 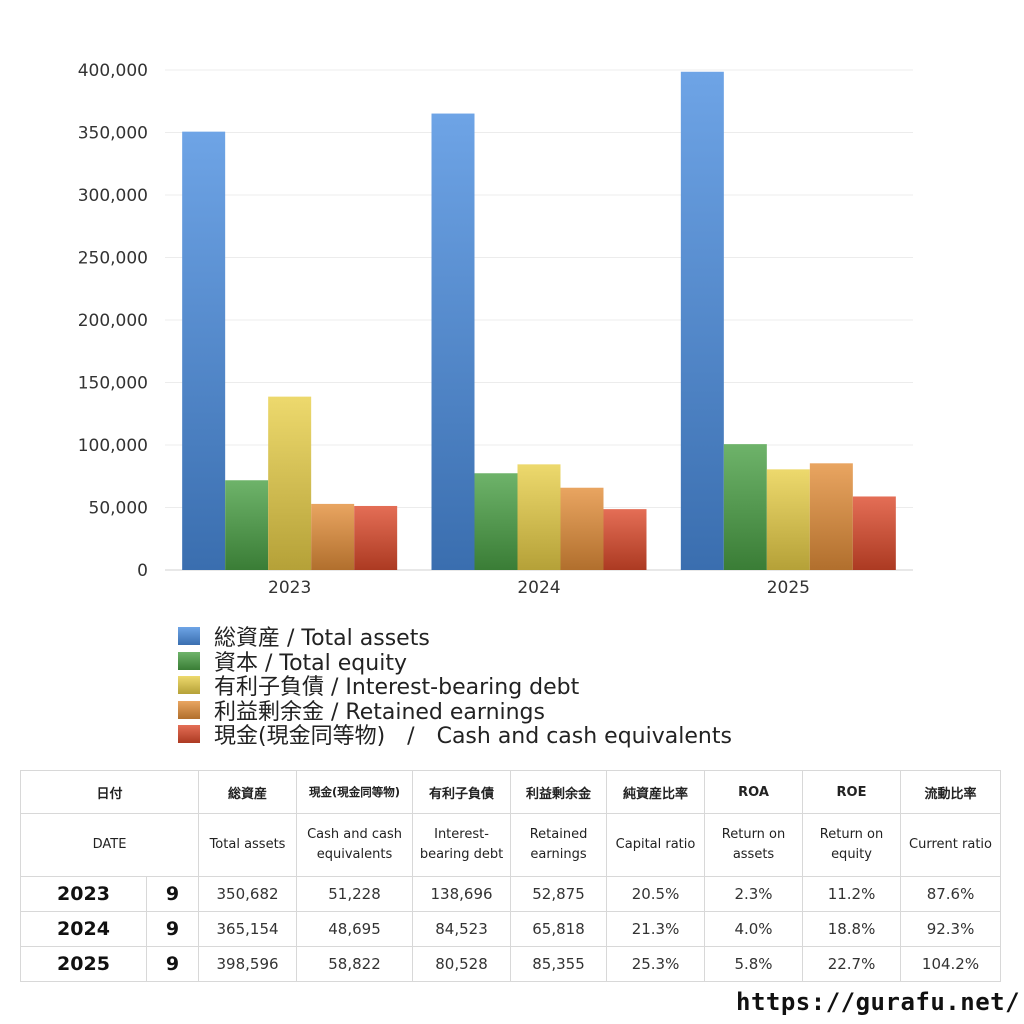 What do you see at coordinates (113, 134) in the screenshot?
I see `y-tick-label: 350,000` at bounding box center [113, 134].